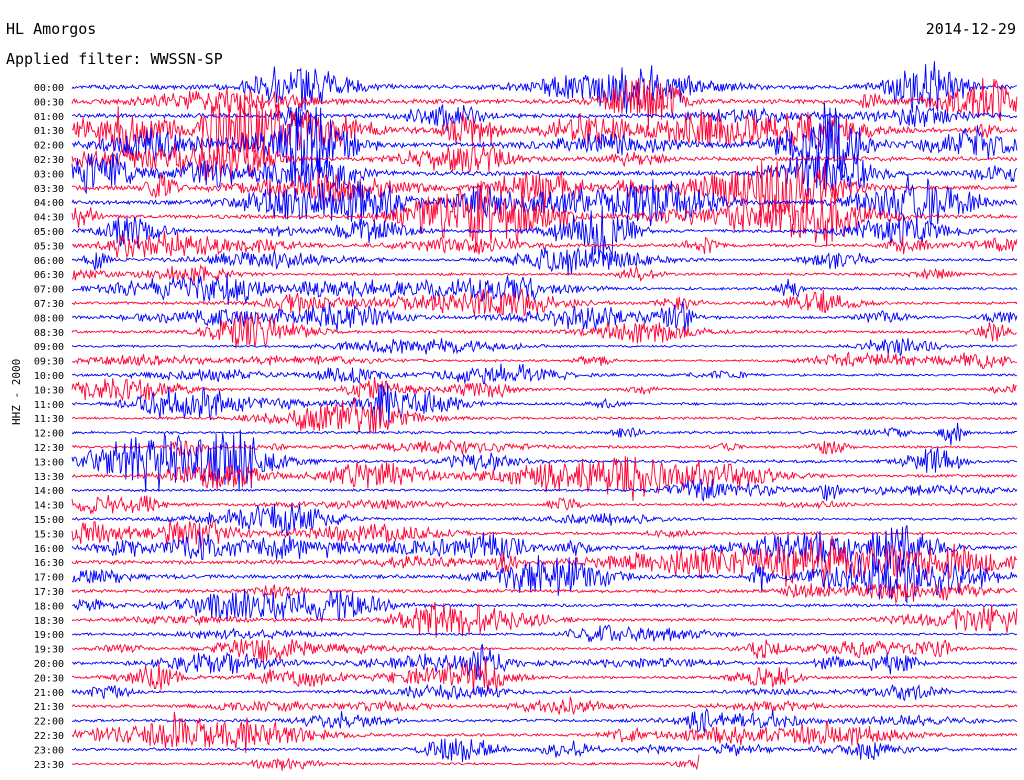  Describe the element at coordinates (49, 203) in the screenshot. I see `time-tick-label: 04:00` at that location.